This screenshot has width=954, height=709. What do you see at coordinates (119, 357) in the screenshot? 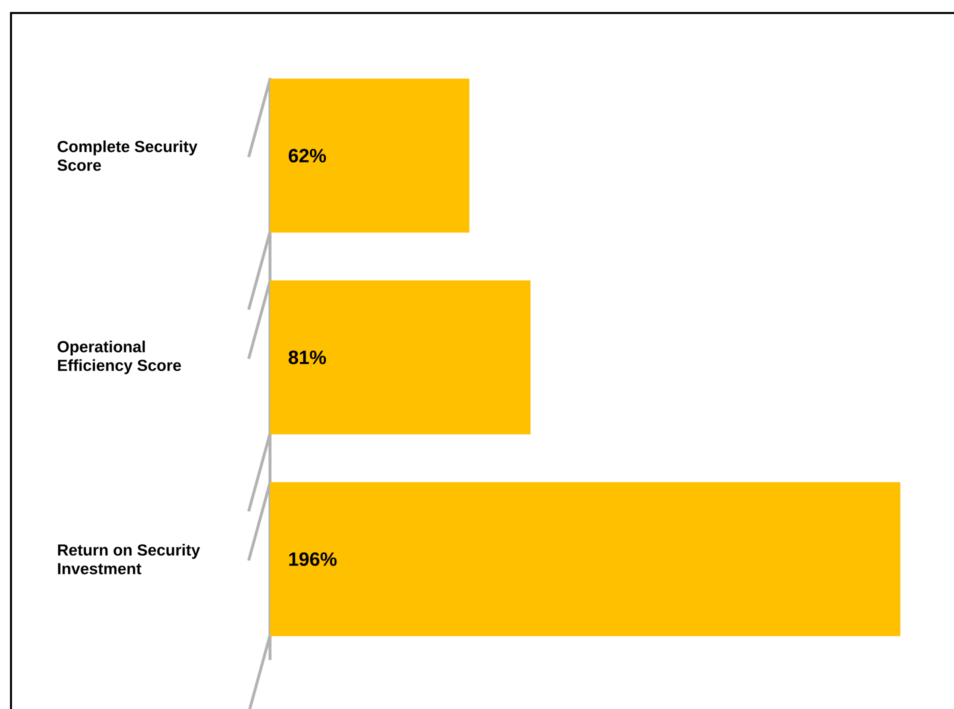
I see `y-tick-label: Operational Efficiency Score` at bounding box center [119, 357].